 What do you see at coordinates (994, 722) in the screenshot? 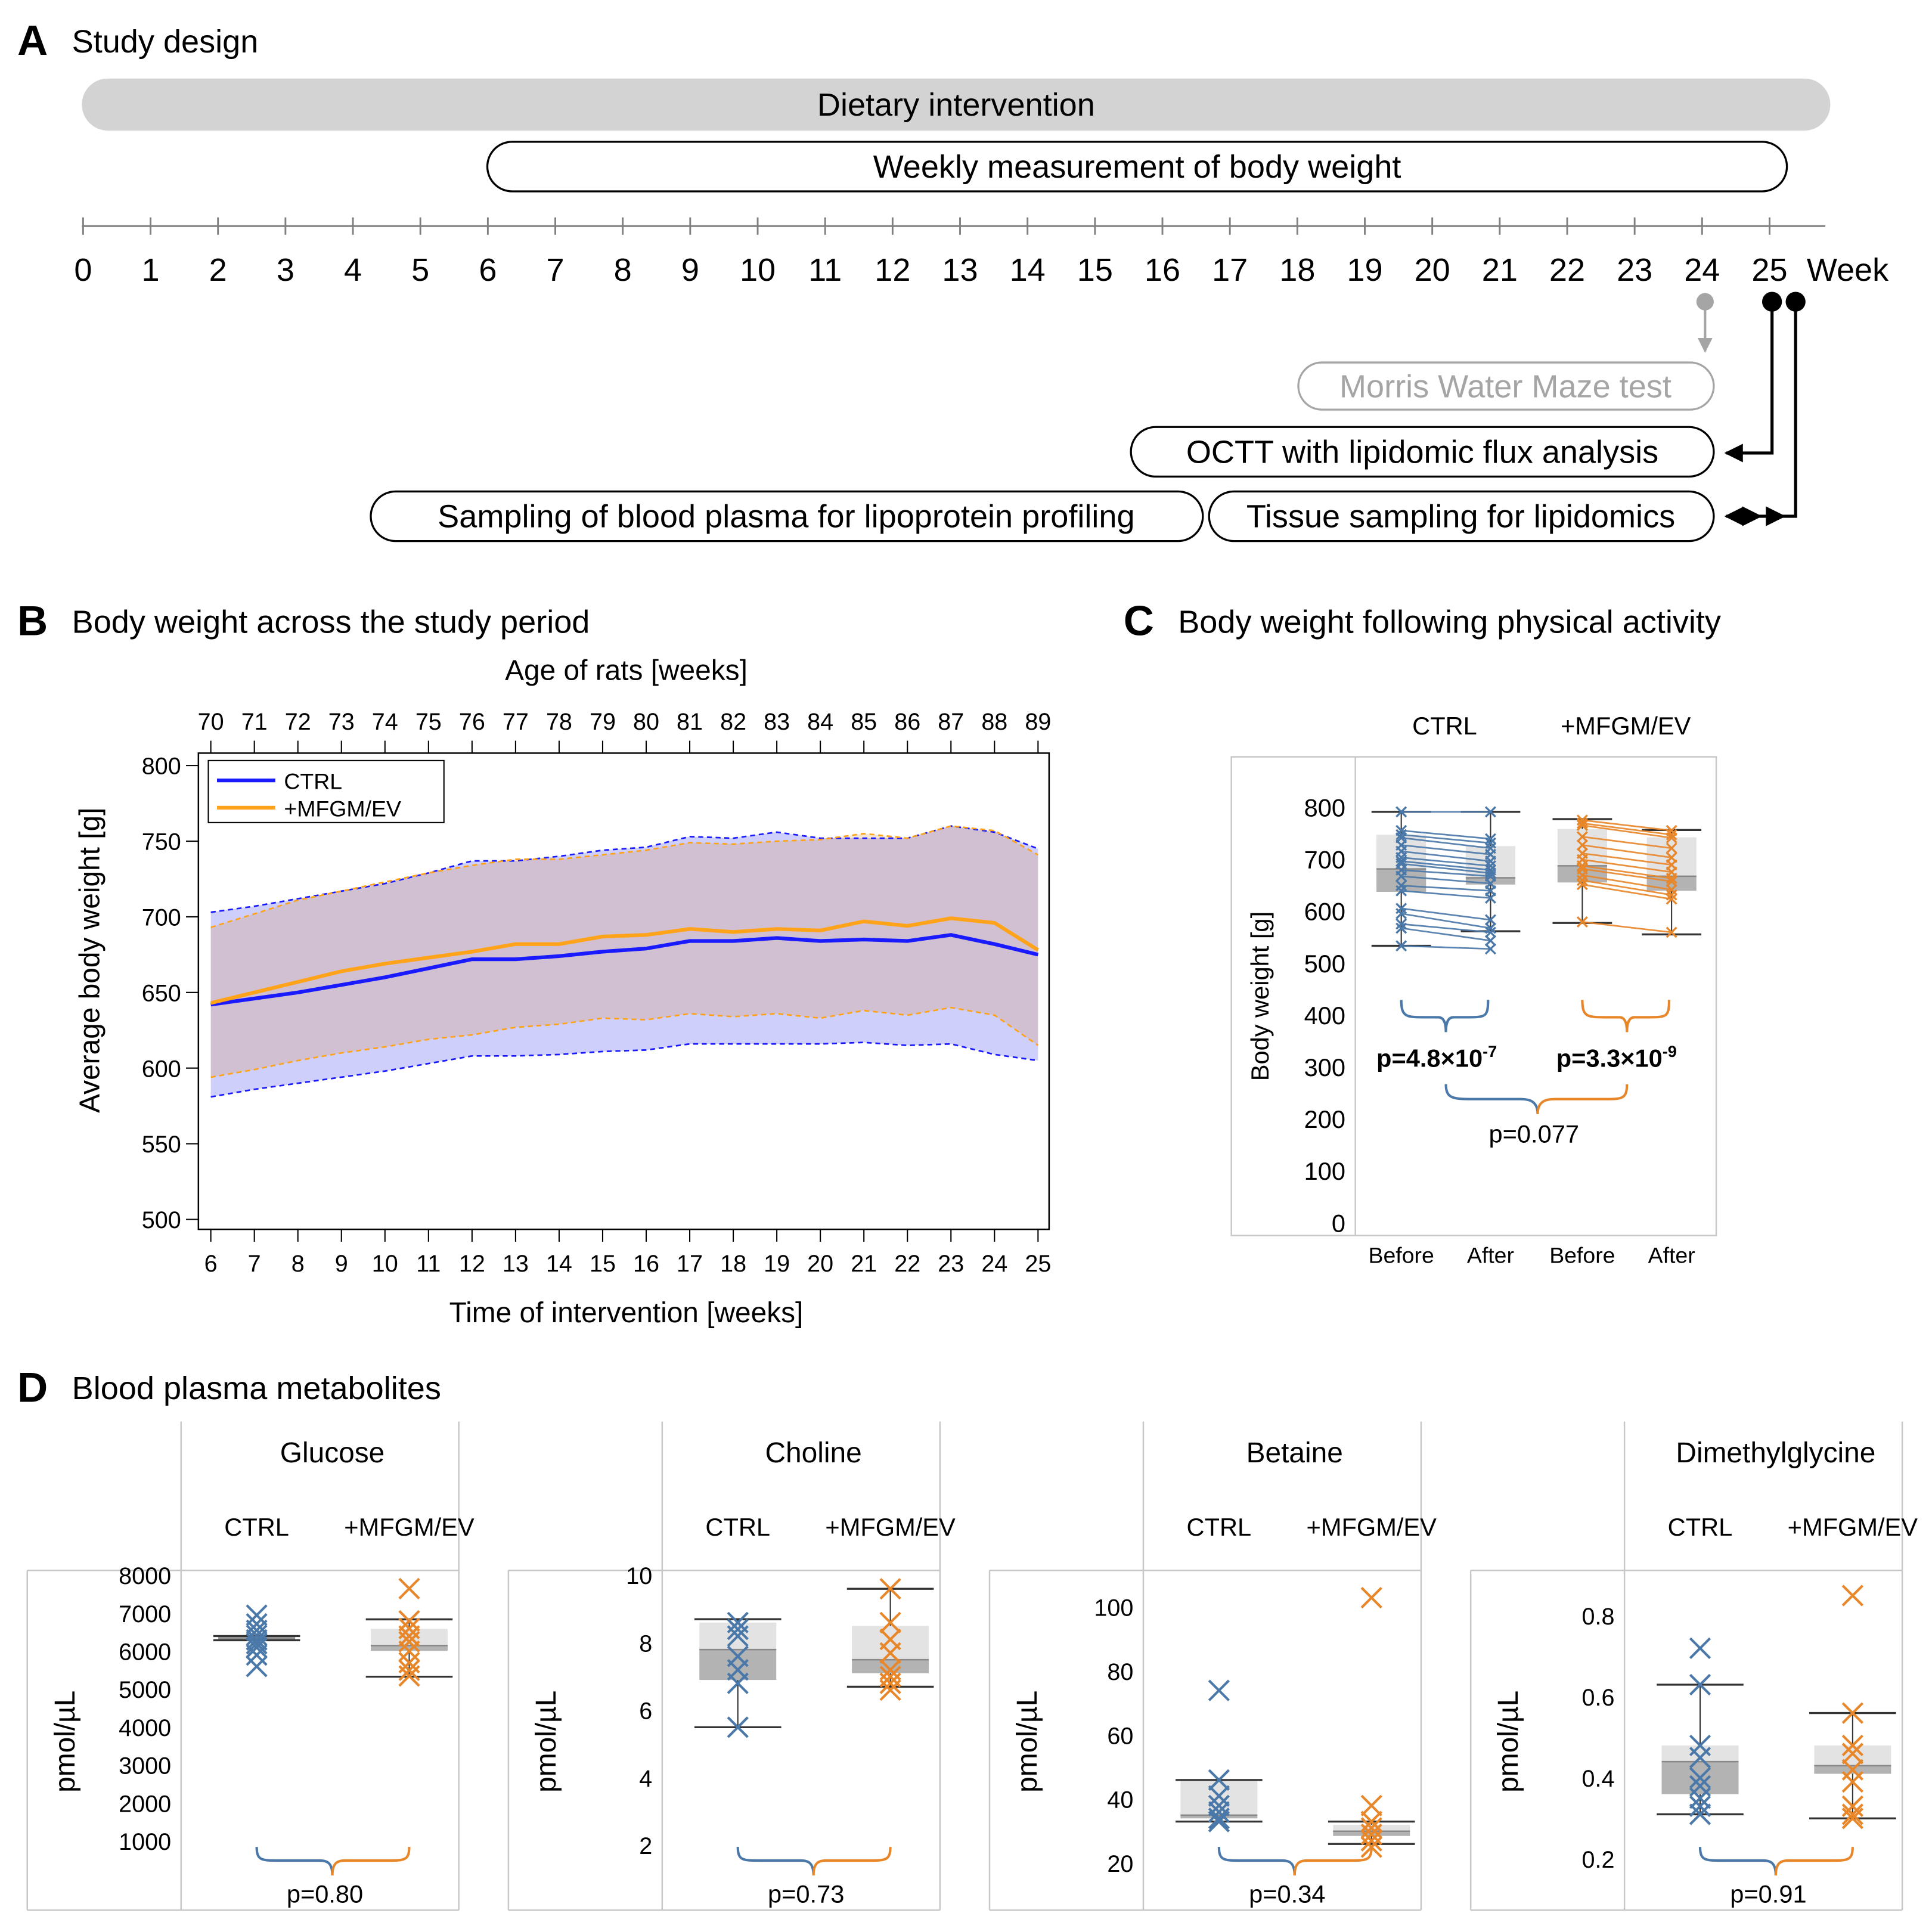
I see `age-tick-label-88: 88` at bounding box center [994, 722].